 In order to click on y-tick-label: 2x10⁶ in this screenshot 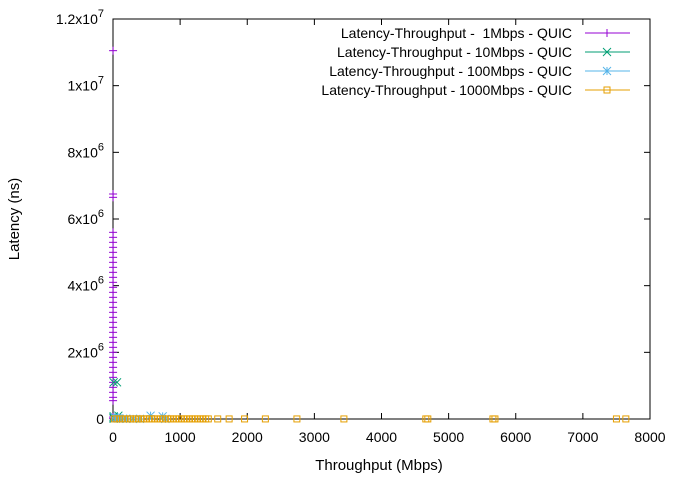, I will do `click(86, 350)`.